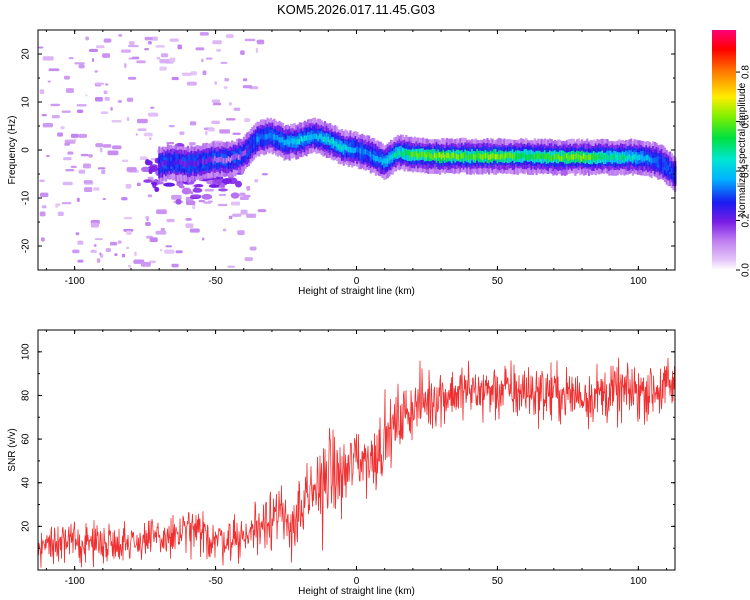 This screenshot has height=600, width=750. What do you see at coordinates (26, 197) in the screenshot?
I see `spectrogram-y-tick-label: -10` at bounding box center [26, 197].